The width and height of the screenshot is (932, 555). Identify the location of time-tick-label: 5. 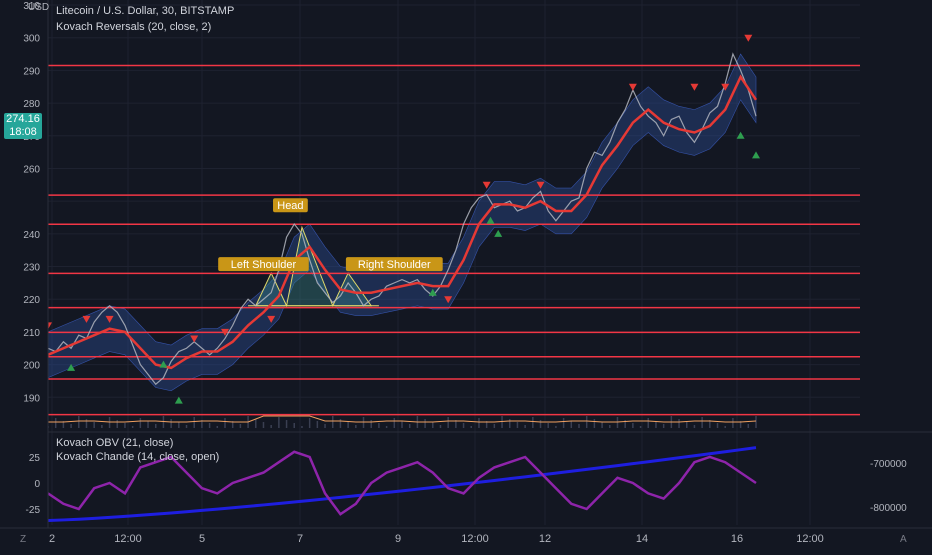
(202, 539).